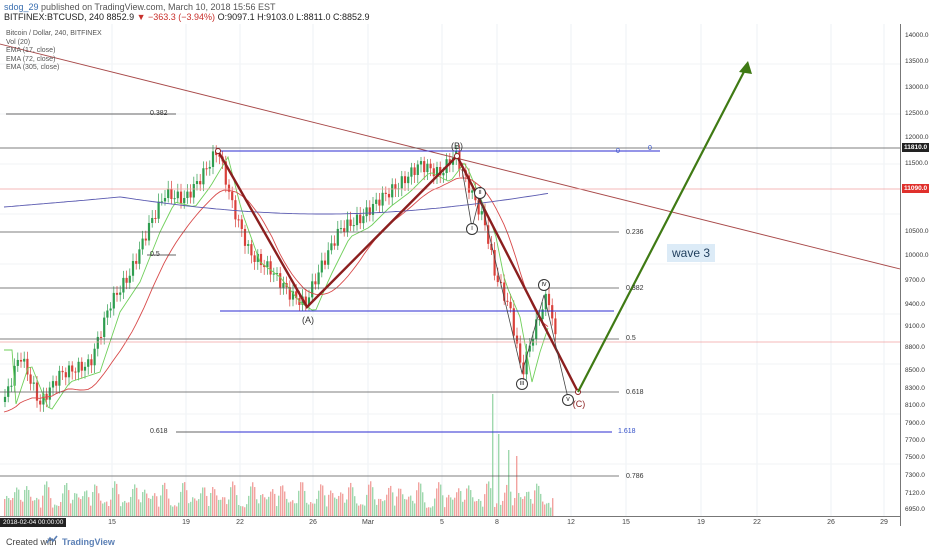 The image size is (932, 550). What do you see at coordinates (472, 229) in the screenshot?
I see `wave-label-i: i` at bounding box center [472, 229].